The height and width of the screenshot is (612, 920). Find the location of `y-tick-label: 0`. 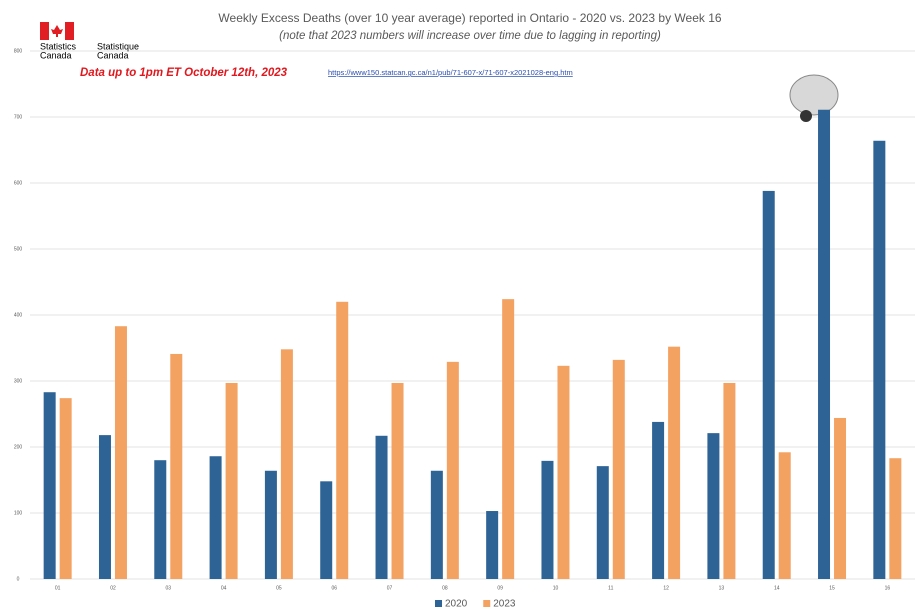

y-tick-label: 0 is located at coordinates (18, 579).